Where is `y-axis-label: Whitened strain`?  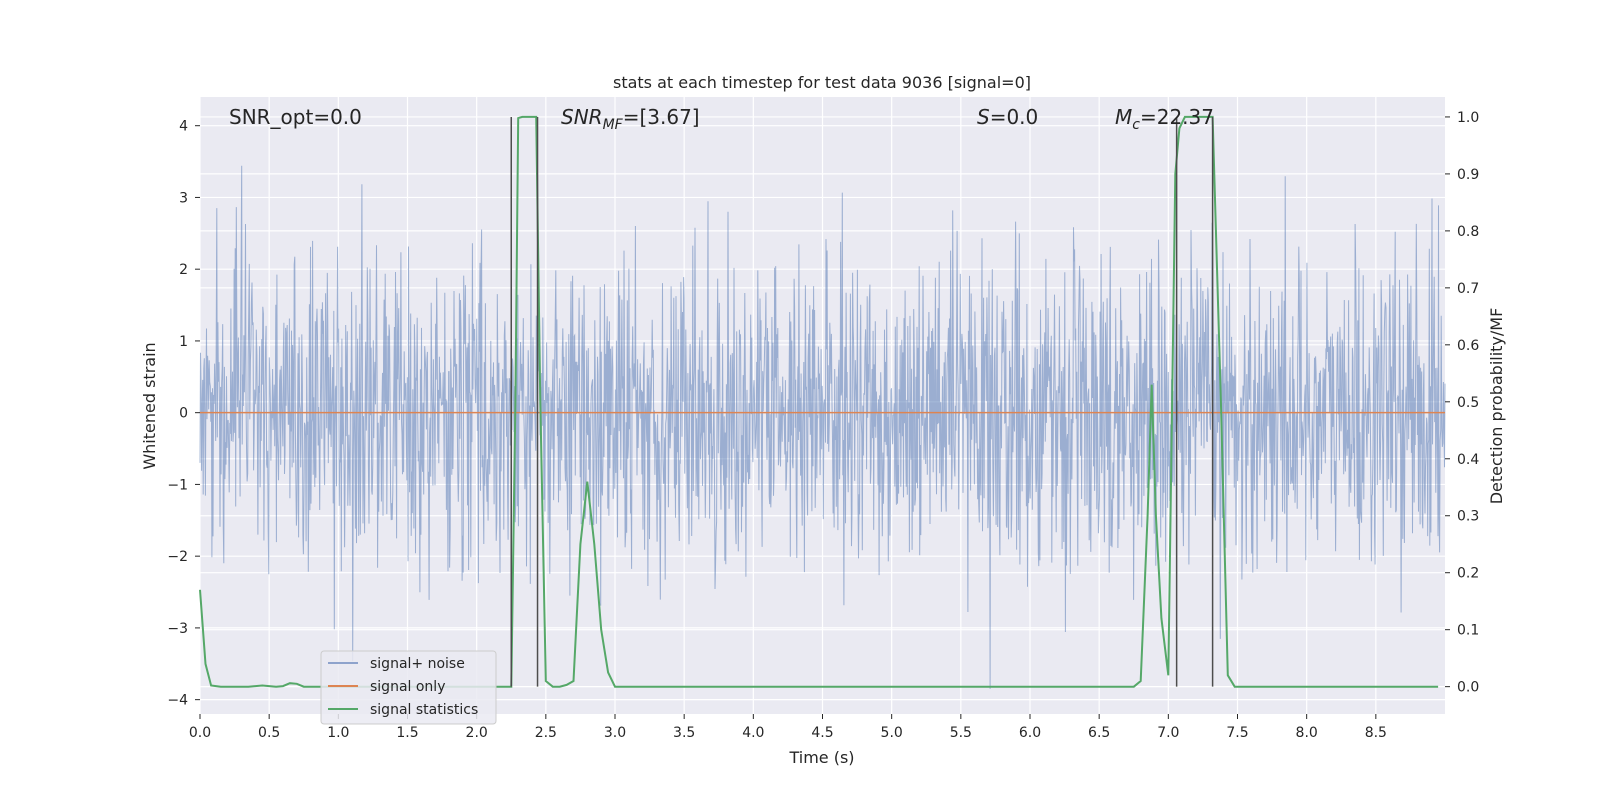 y-axis-label: Whitened strain is located at coordinates (149, 405).